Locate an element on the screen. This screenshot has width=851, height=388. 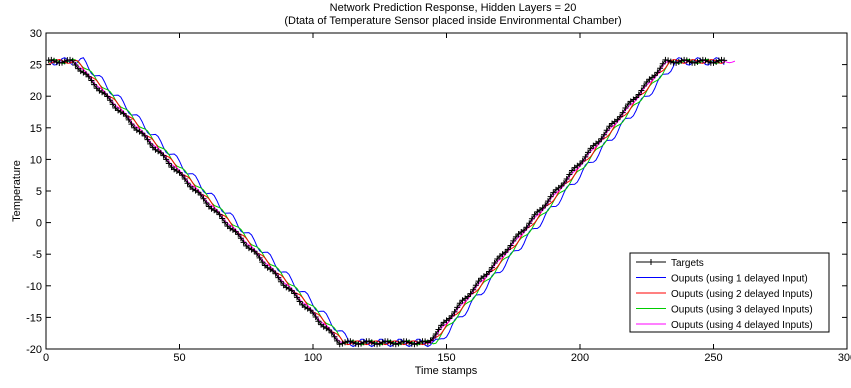
y-tick-label: 20 is located at coordinates (36, 97).